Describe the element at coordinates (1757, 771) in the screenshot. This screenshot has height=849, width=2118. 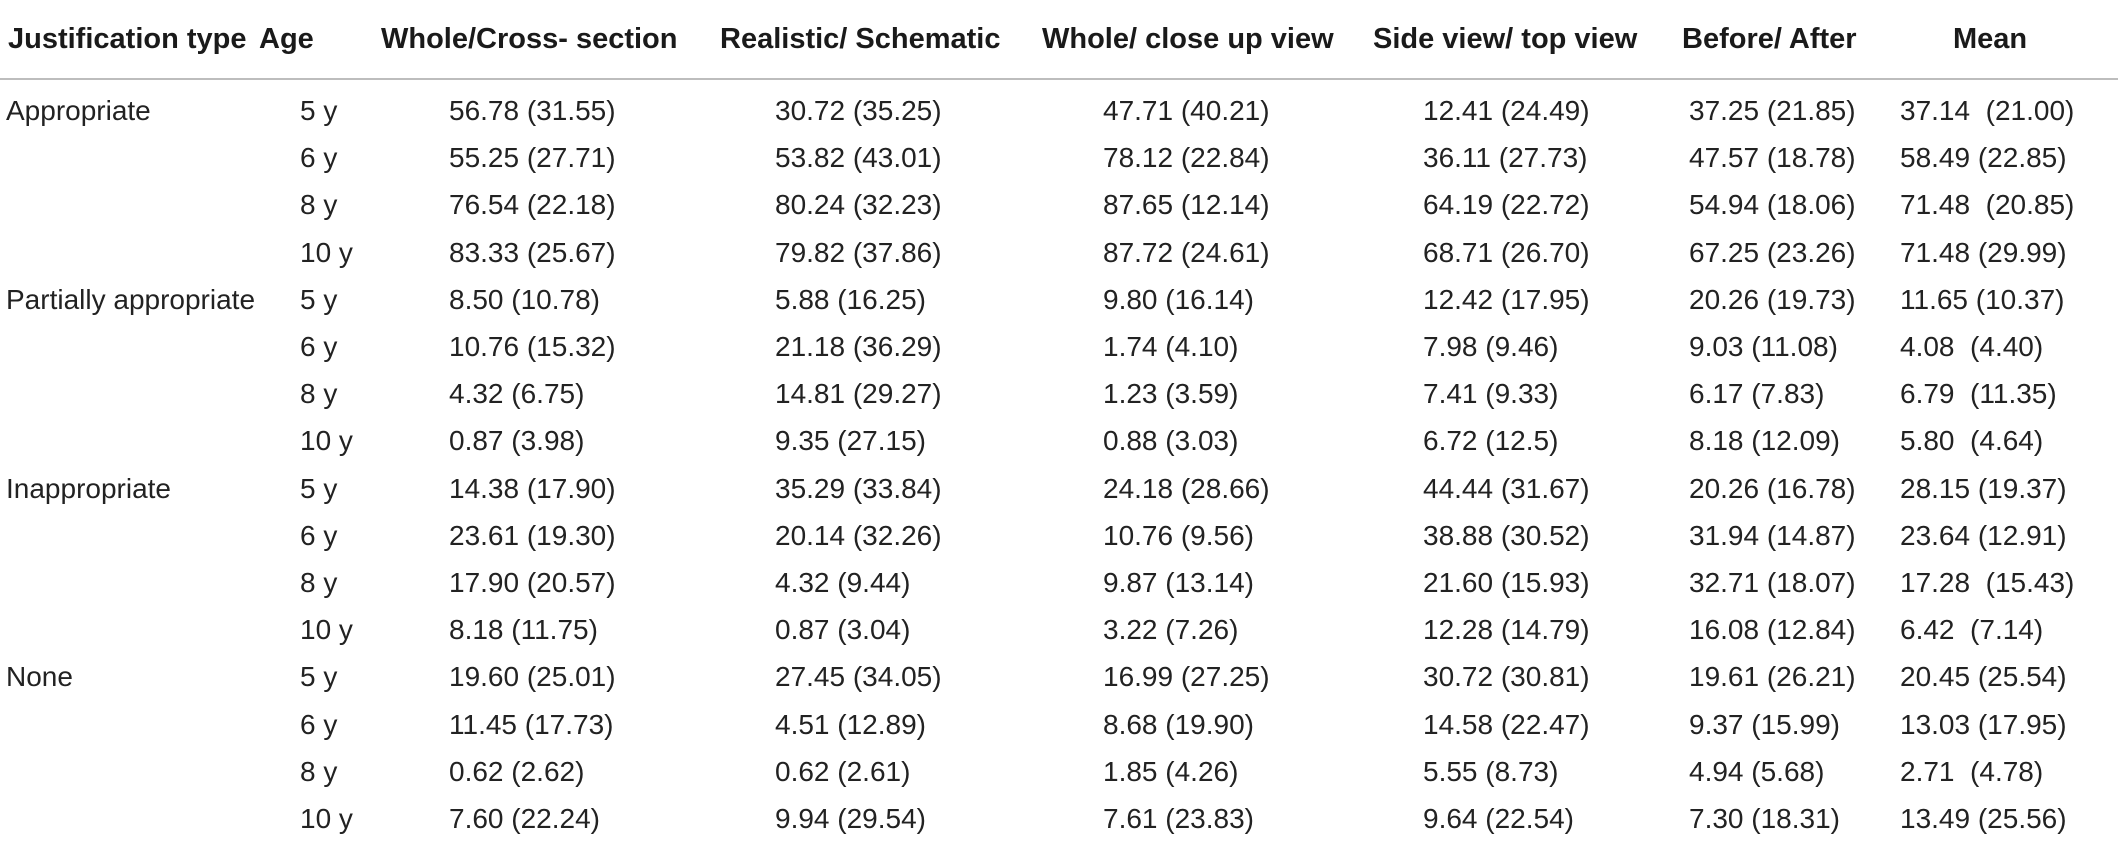
I see `cell-before-after: 4.94 (5.68)` at that location.